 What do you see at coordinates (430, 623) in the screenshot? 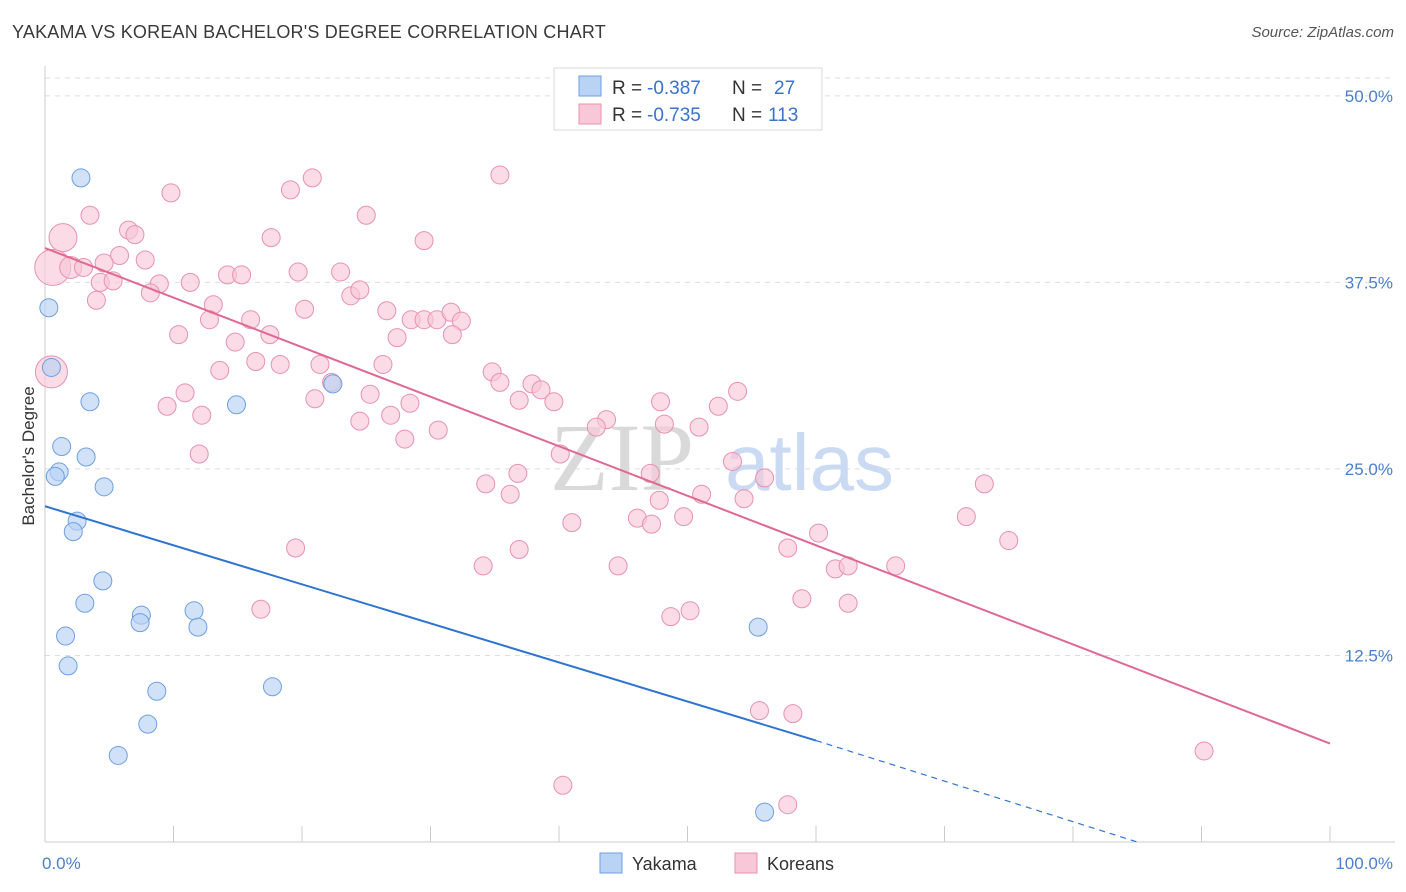
I see `yakama-trend-line` at bounding box center [430, 623].